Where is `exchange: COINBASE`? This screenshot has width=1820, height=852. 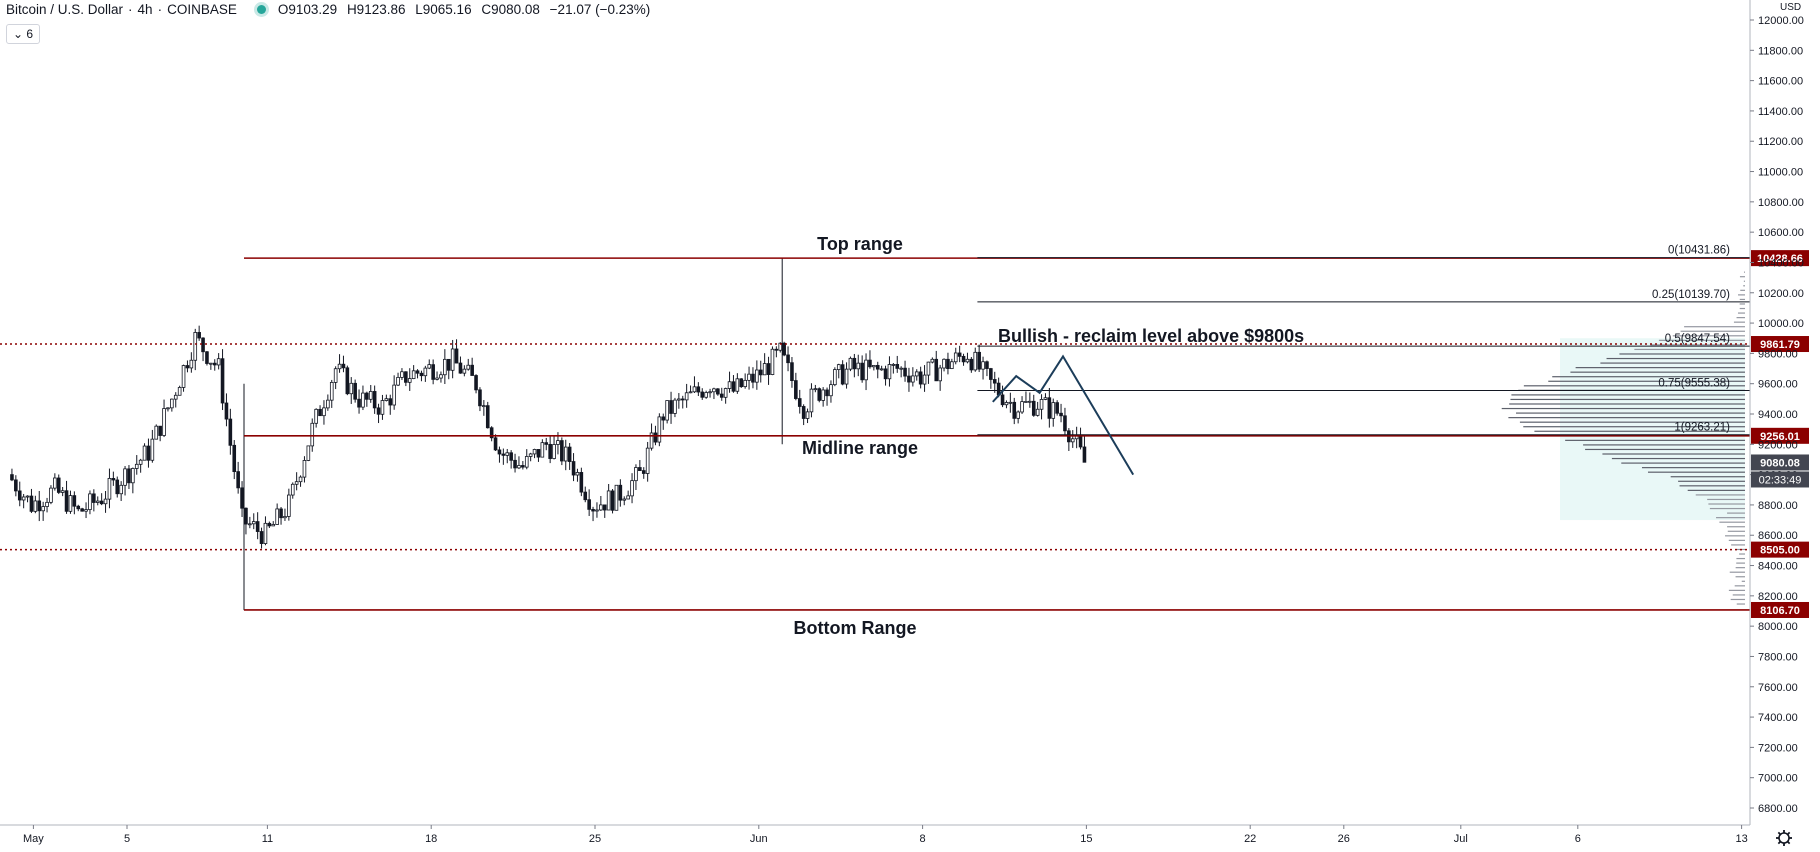
exchange: COINBASE is located at coordinates (202, 9).